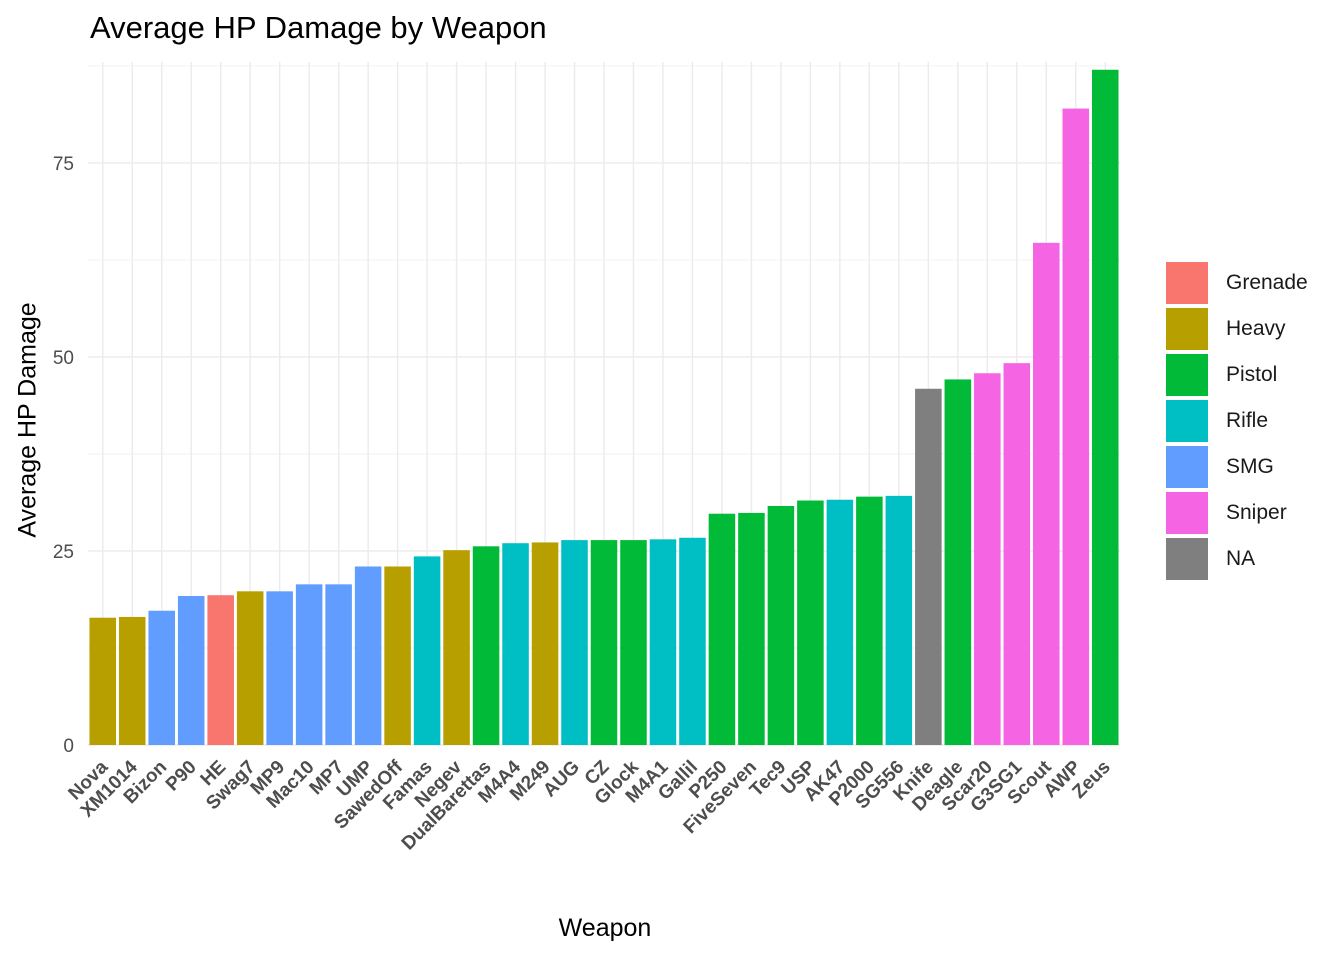 The width and height of the screenshot is (1344, 960). I want to click on y-tick-label: 50, so click(63, 358).